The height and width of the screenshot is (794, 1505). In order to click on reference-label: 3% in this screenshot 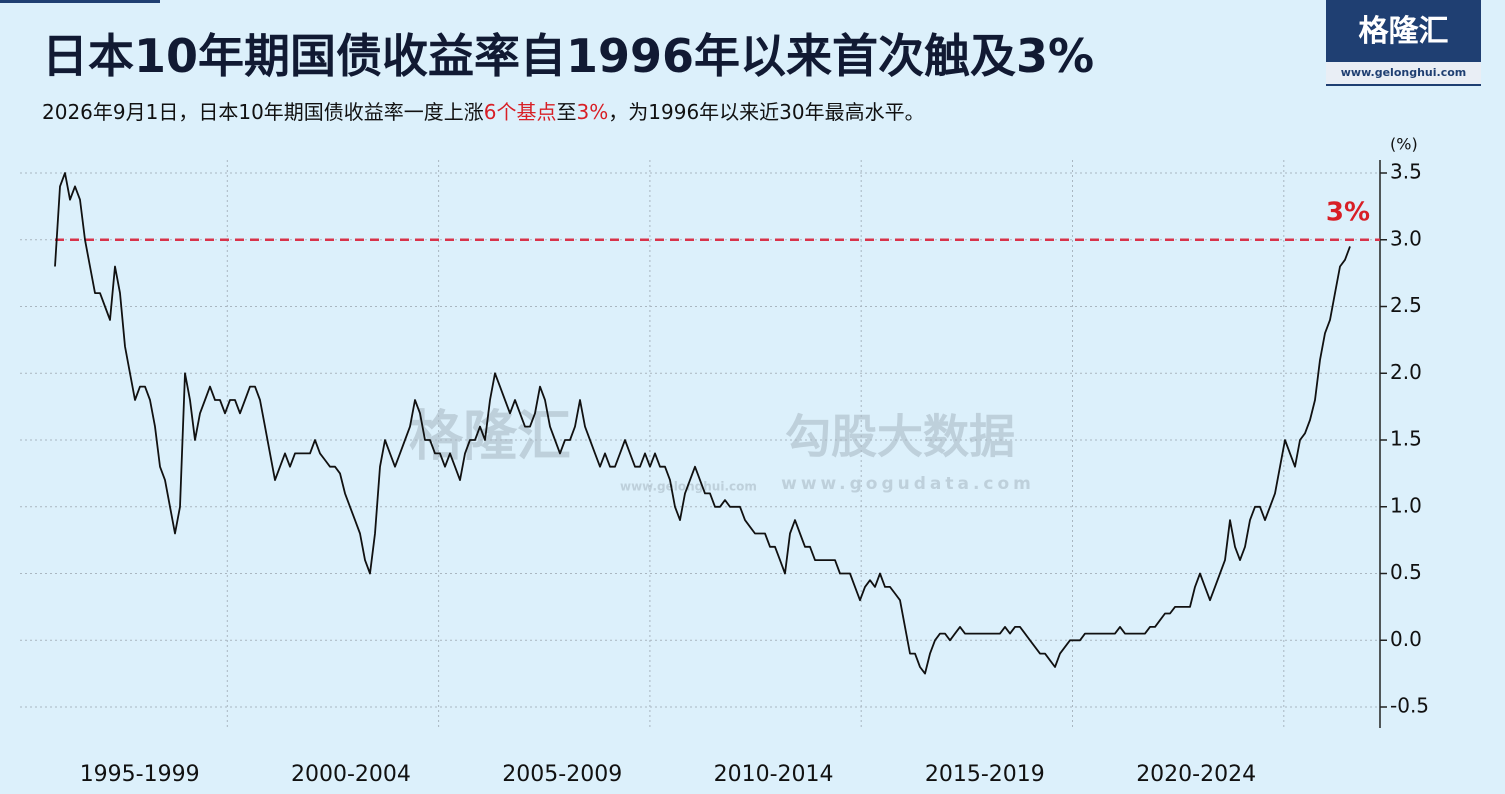, I will do `click(1348, 212)`.